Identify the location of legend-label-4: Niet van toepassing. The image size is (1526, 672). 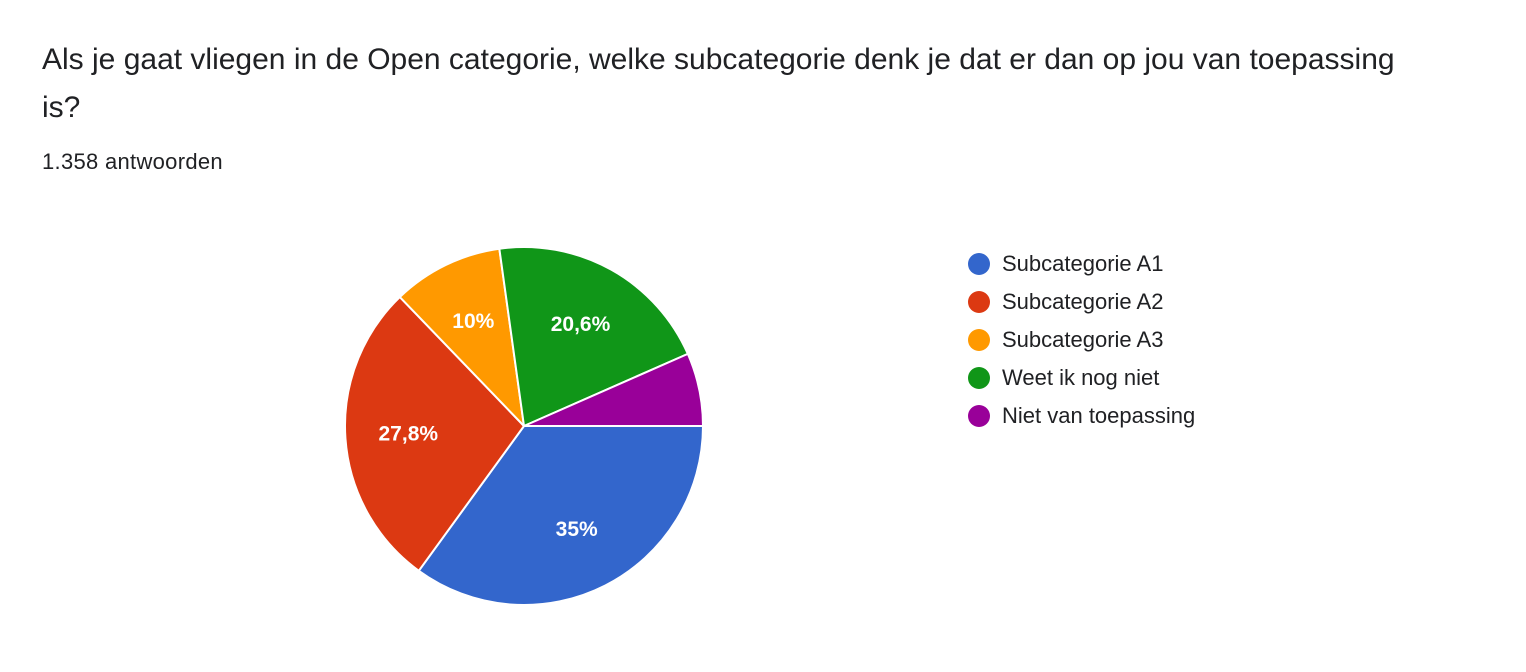
(1099, 415).